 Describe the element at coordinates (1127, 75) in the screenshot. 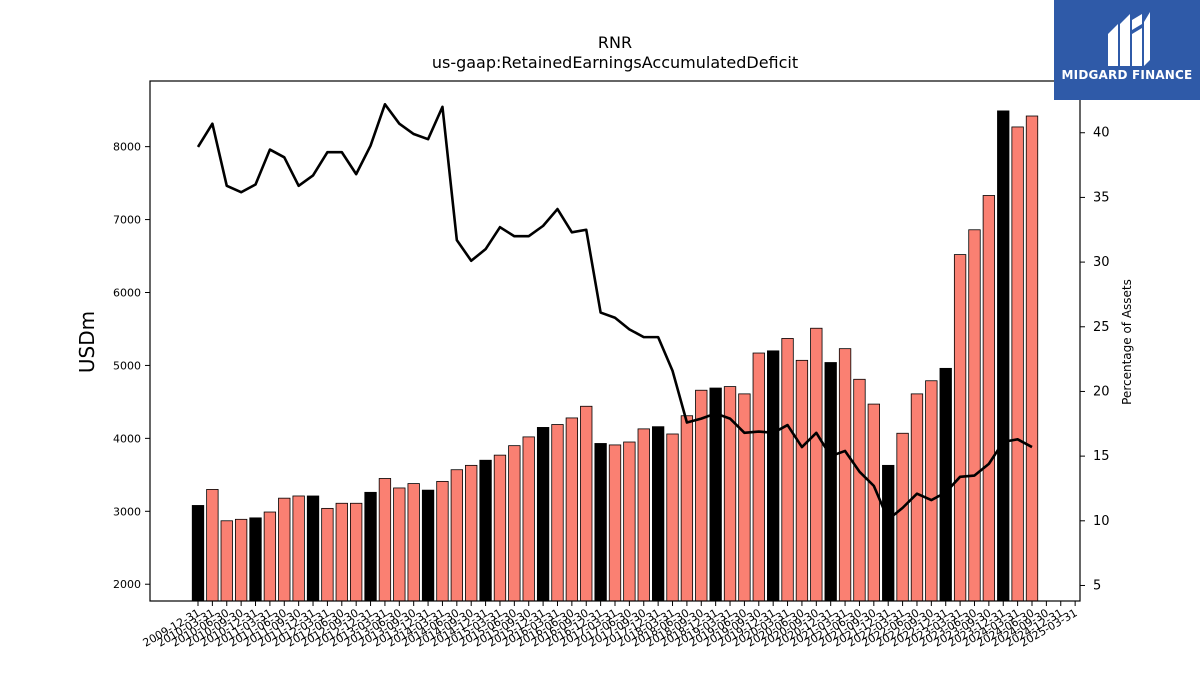

I see `brand-name: MIDGARD FINANCE` at that location.